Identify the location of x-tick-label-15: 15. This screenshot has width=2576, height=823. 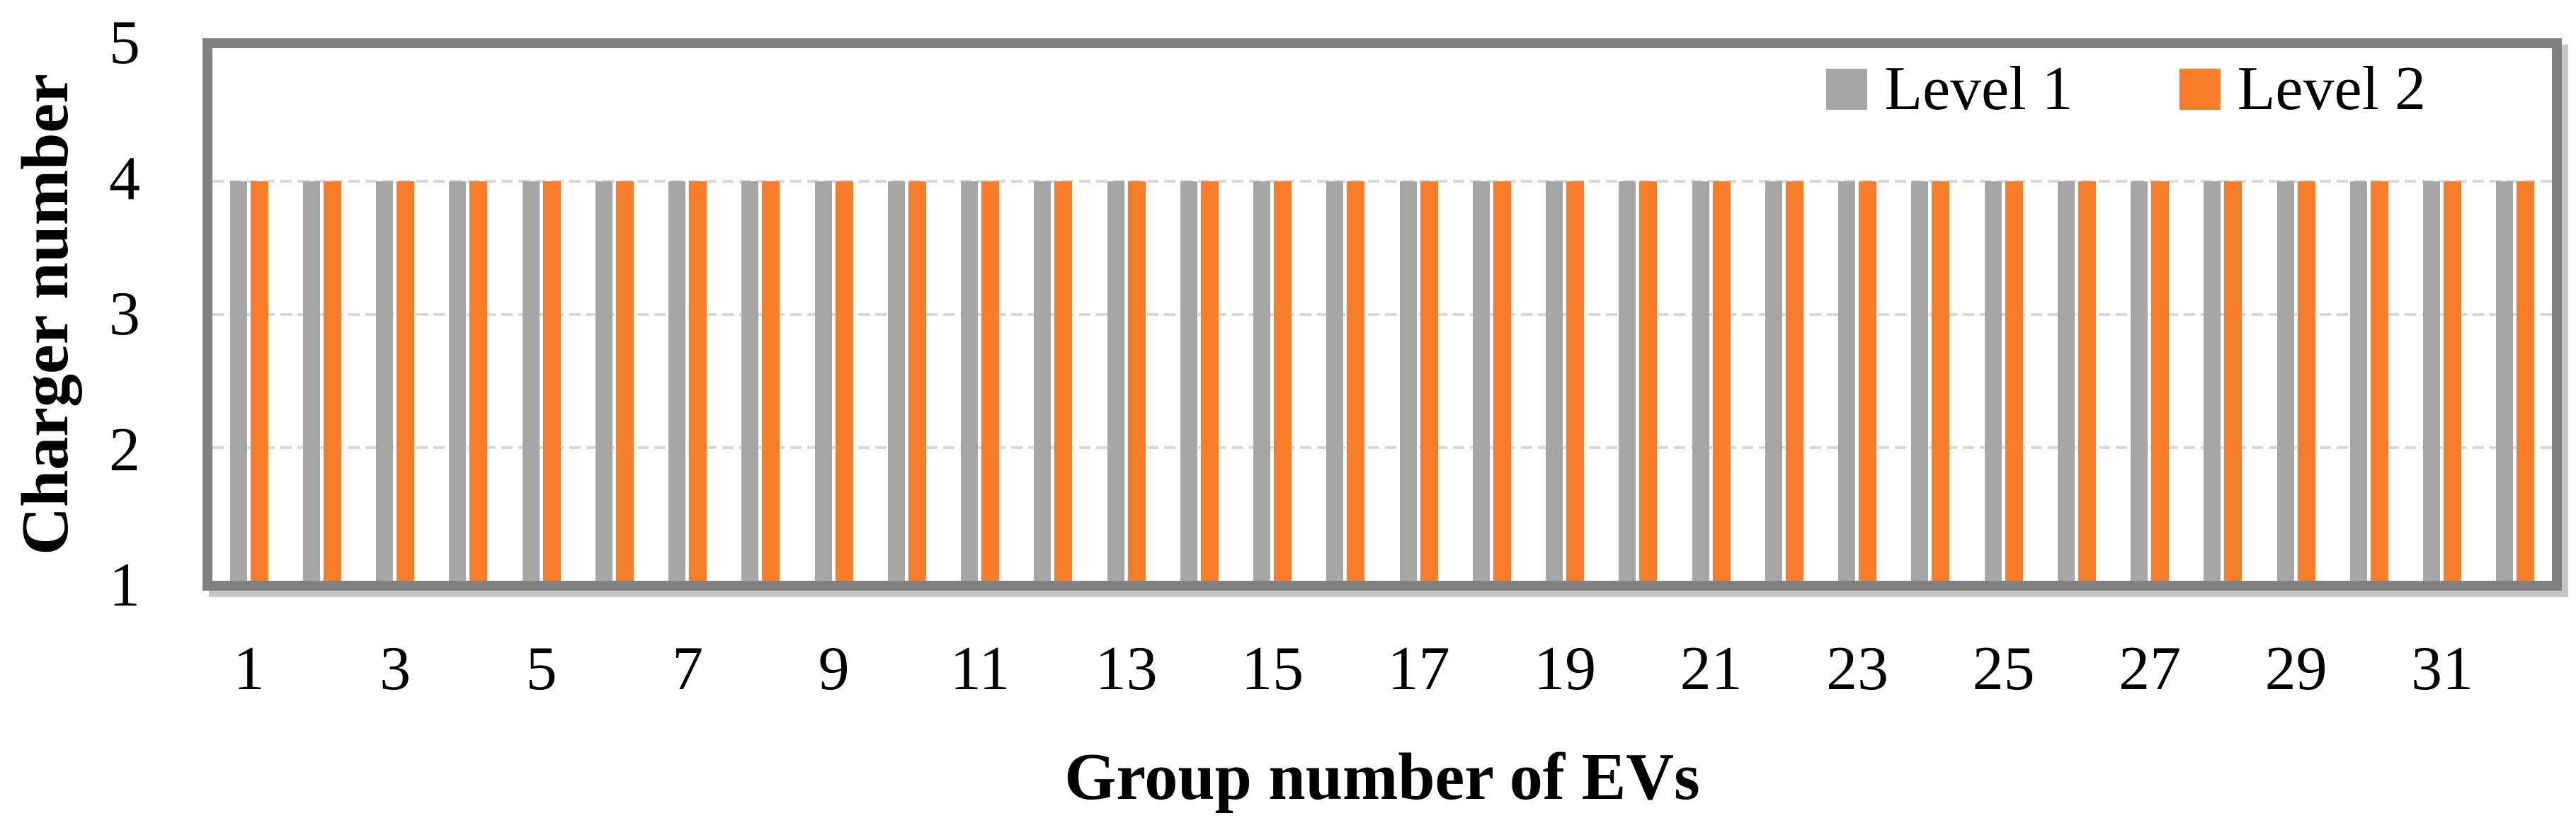
(1273, 669).